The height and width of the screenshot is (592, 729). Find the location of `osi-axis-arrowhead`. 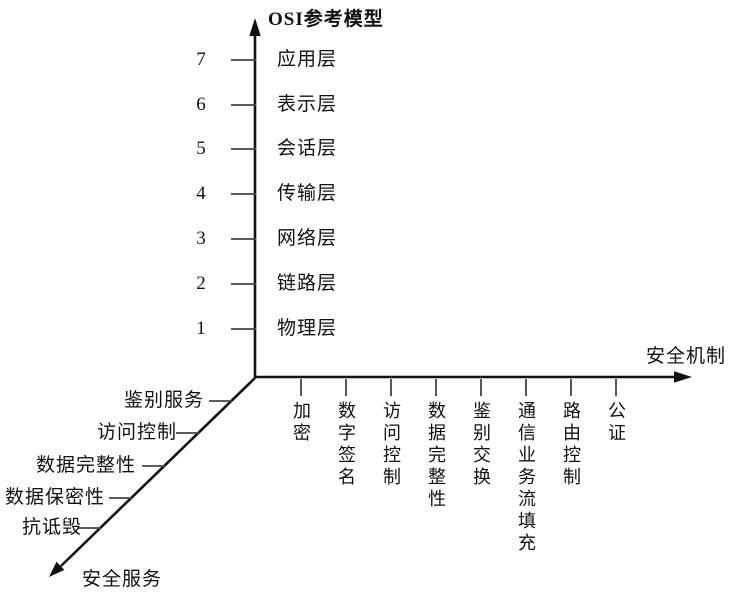

osi-axis-arrowhead is located at coordinates (255, 27).